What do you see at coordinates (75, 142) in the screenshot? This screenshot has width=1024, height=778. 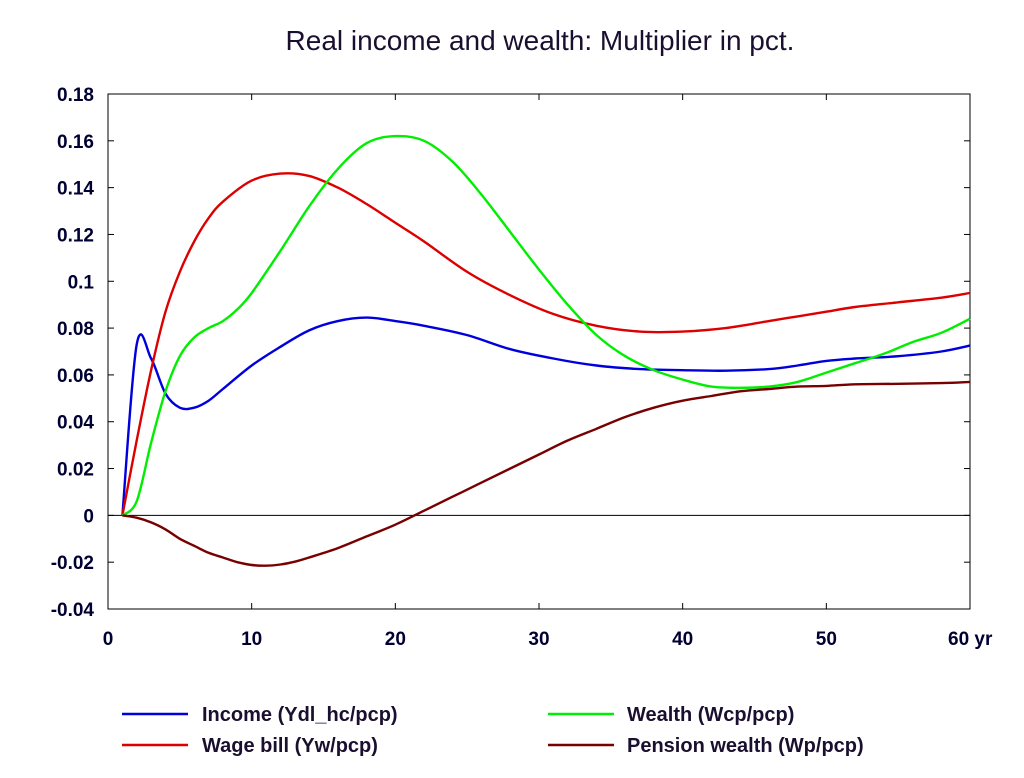 I see `y-tick-label: 0.16` at bounding box center [75, 142].